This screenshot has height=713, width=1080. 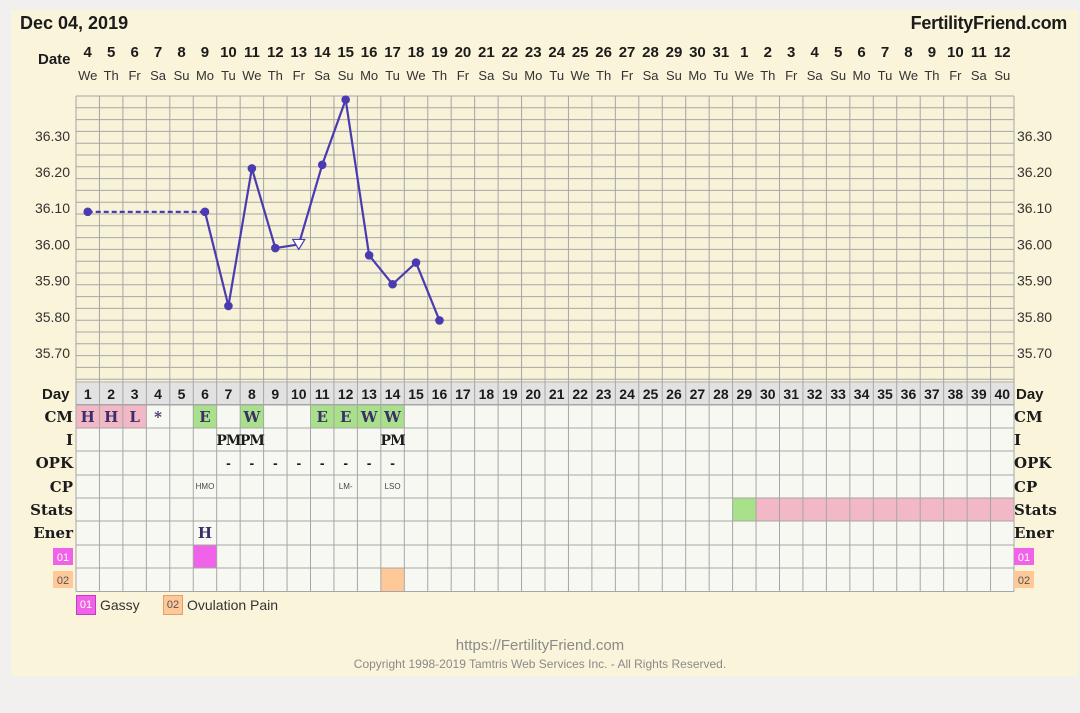 What do you see at coordinates (54, 59) in the screenshot?
I see `date-label: Date` at bounding box center [54, 59].